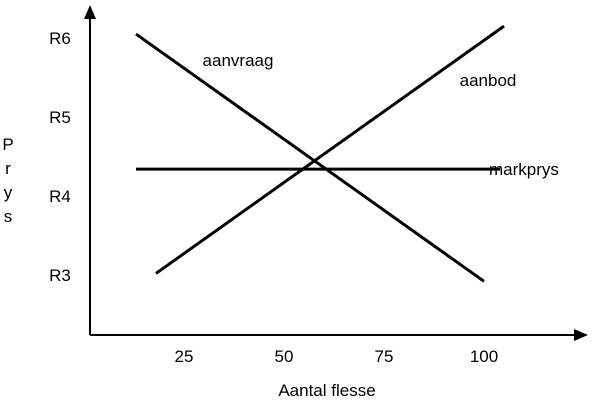  I want to click on y-axis-title-letter: P, so click(7, 144).